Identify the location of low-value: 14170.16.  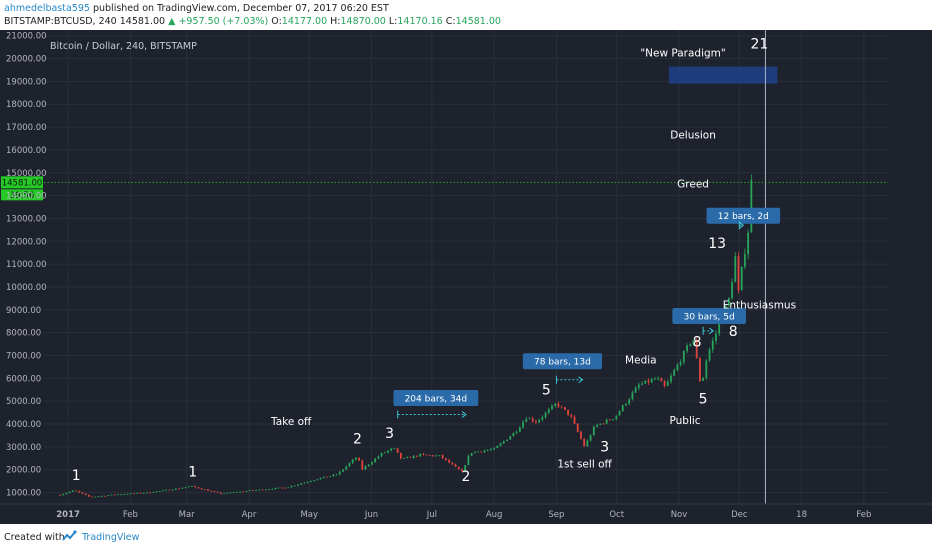
(420, 21).